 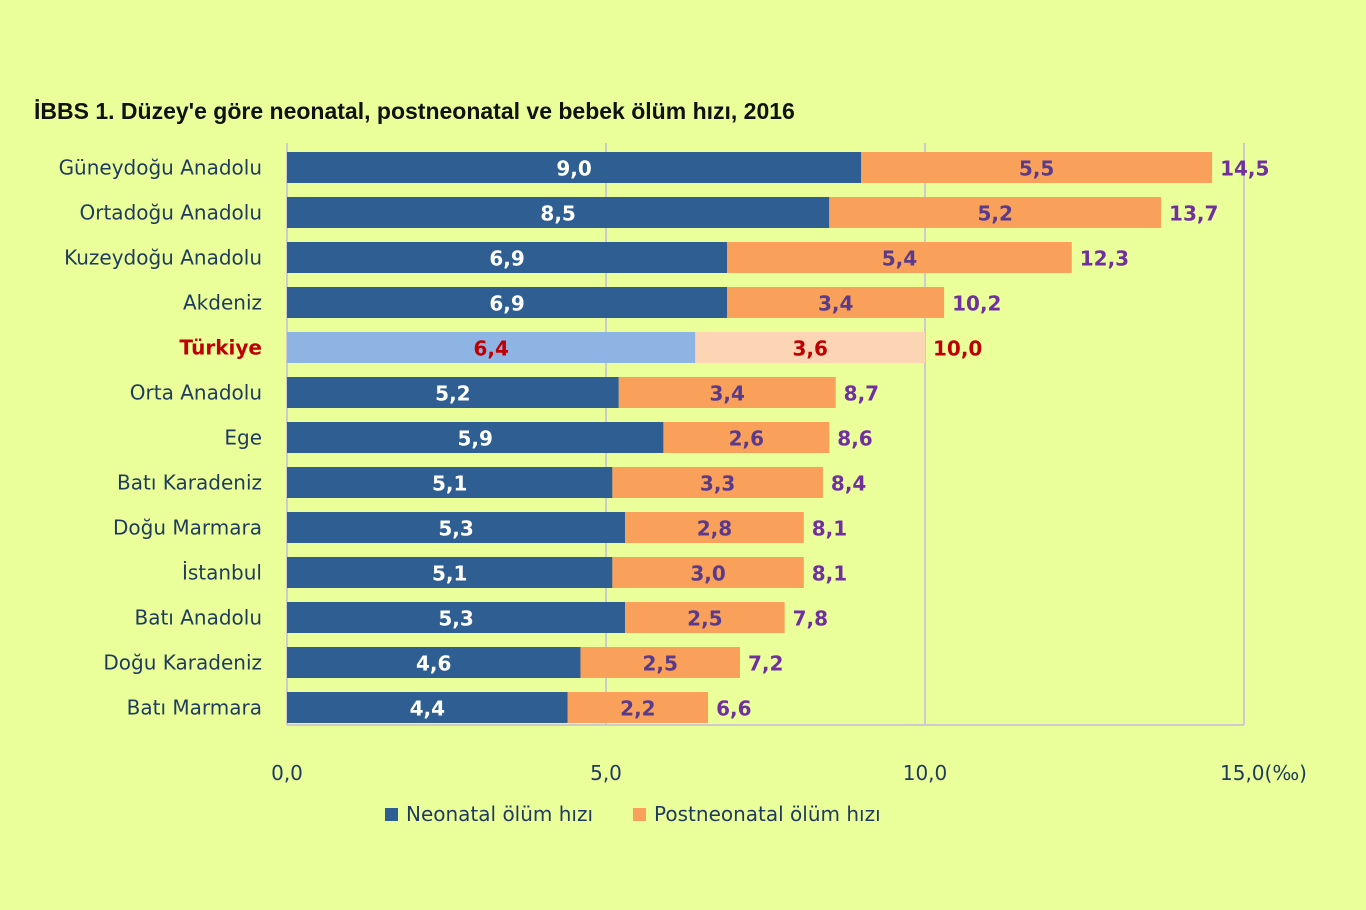 I want to click on bar-label-postneonatal: 5,2, so click(x=994, y=214).